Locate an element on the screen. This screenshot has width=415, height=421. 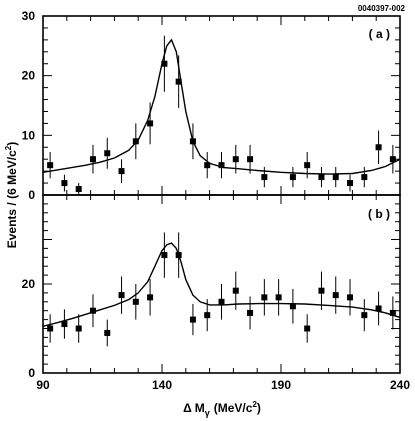
panel-b-y-tick-labels: 0 20 is located at coordinates (29, 328).